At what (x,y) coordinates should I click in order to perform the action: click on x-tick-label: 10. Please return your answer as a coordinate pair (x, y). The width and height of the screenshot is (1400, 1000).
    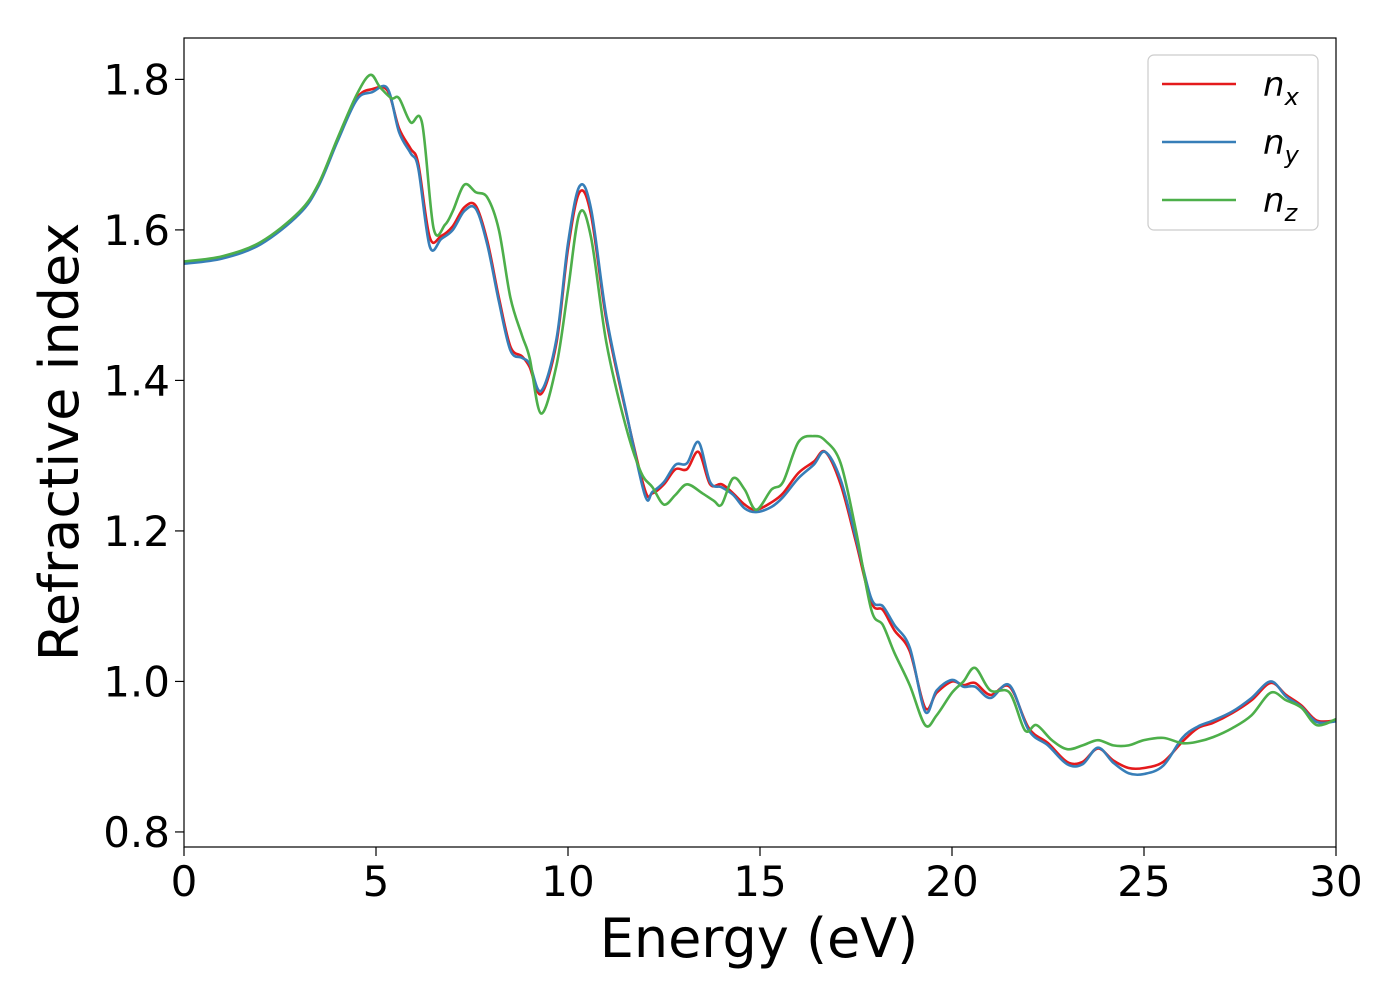
    Looking at the image, I should click on (567, 881).